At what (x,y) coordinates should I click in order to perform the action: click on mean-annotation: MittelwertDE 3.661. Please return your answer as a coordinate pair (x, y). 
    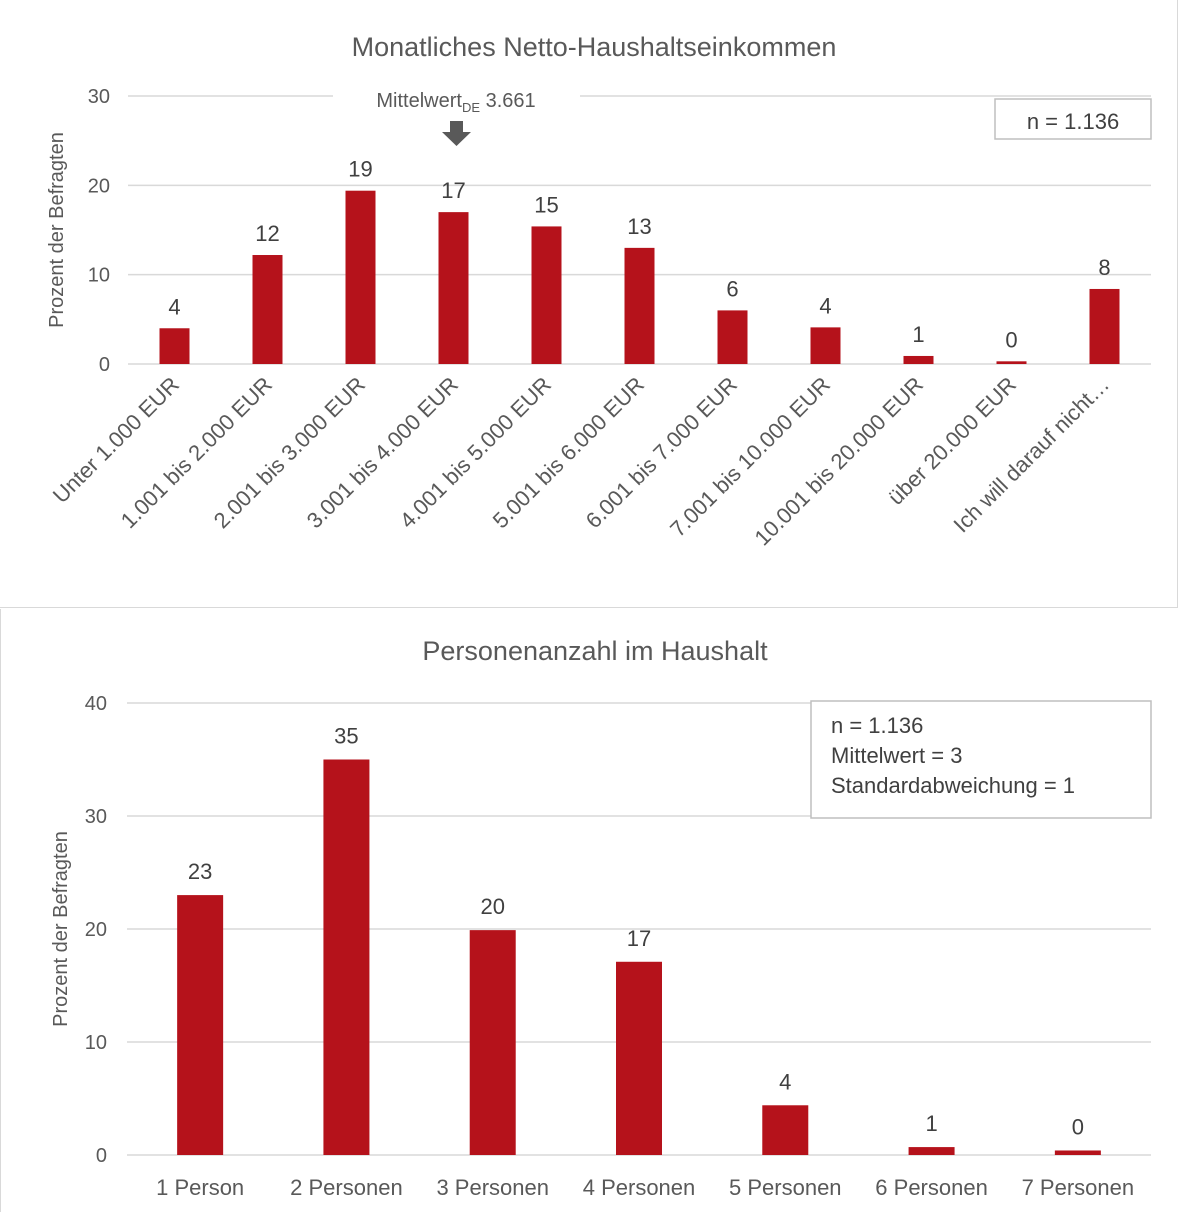
    Looking at the image, I should click on (455, 102).